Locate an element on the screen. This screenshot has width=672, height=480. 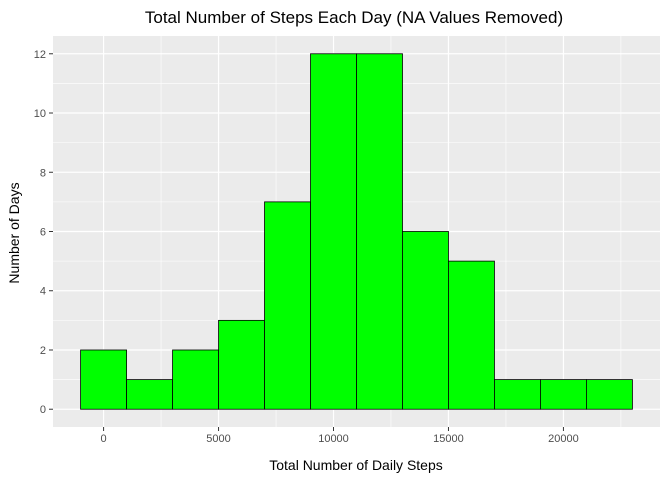
y-axis-title: Number of Days is located at coordinates (14, 232).